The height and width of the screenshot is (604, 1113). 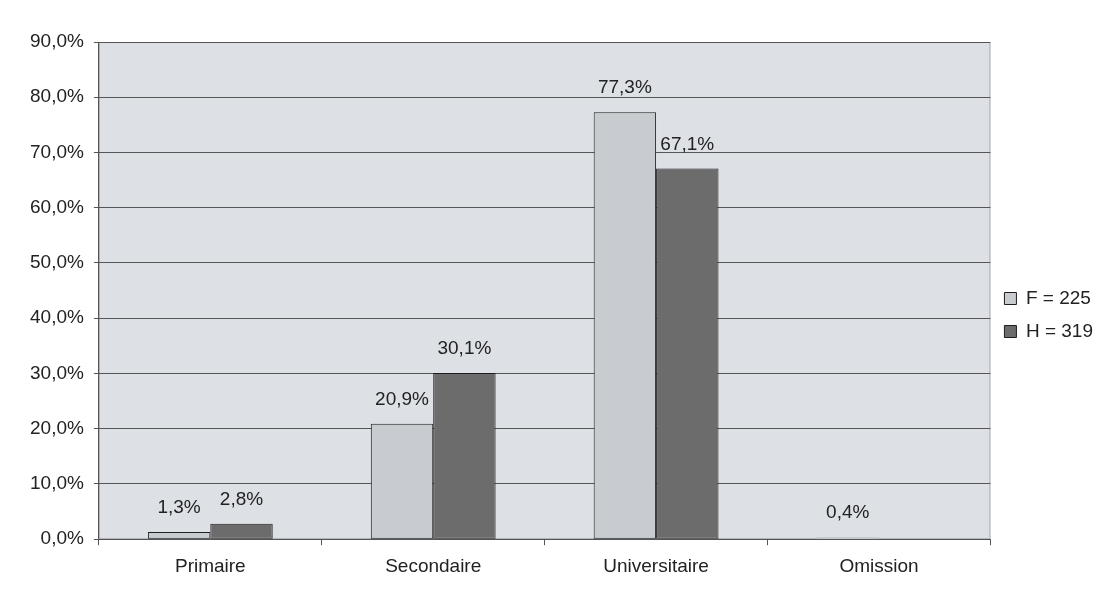 What do you see at coordinates (433, 565) in the screenshot?
I see `x-tick-label: Secondaire` at bounding box center [433, 565].